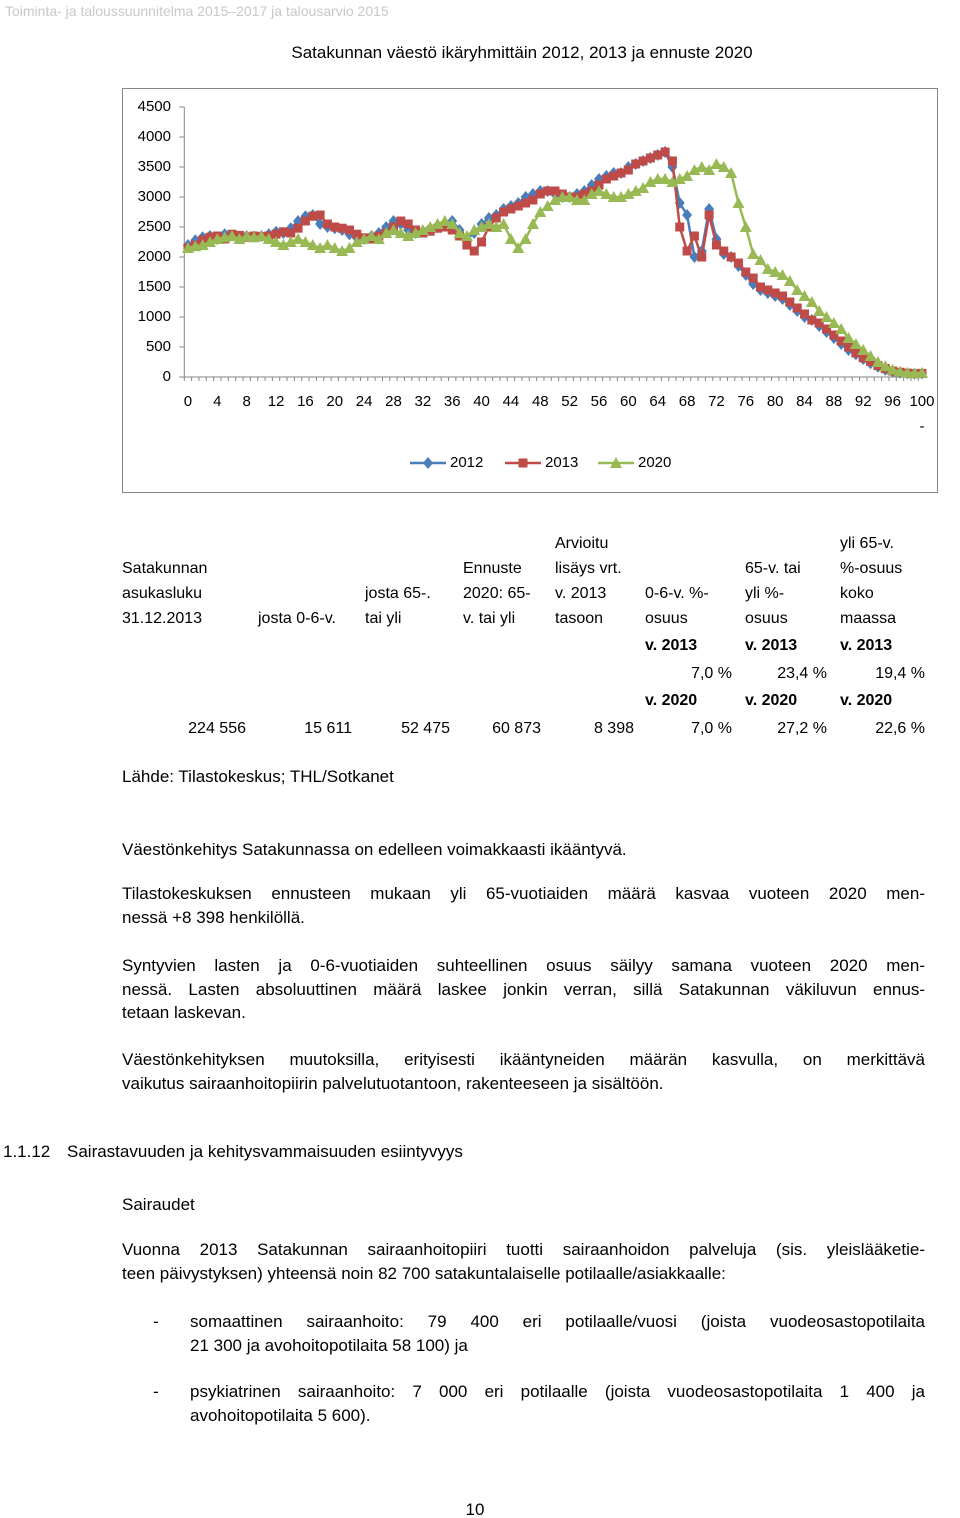  What do you see at coordinates (658, 401) in the screenshot?
I see `x-tick-label: 64` at bounding box center [658, 401].